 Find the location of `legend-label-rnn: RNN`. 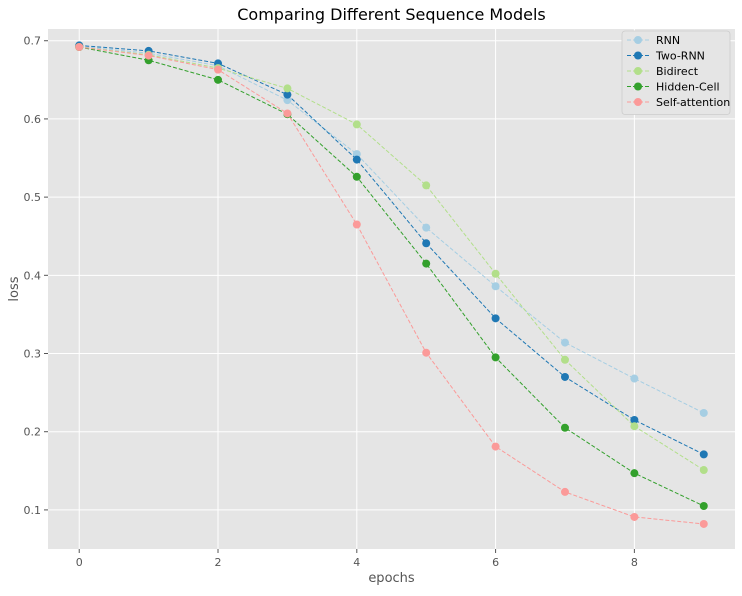

legend-label-rnn: RNN is located at coordinates (668, 40).